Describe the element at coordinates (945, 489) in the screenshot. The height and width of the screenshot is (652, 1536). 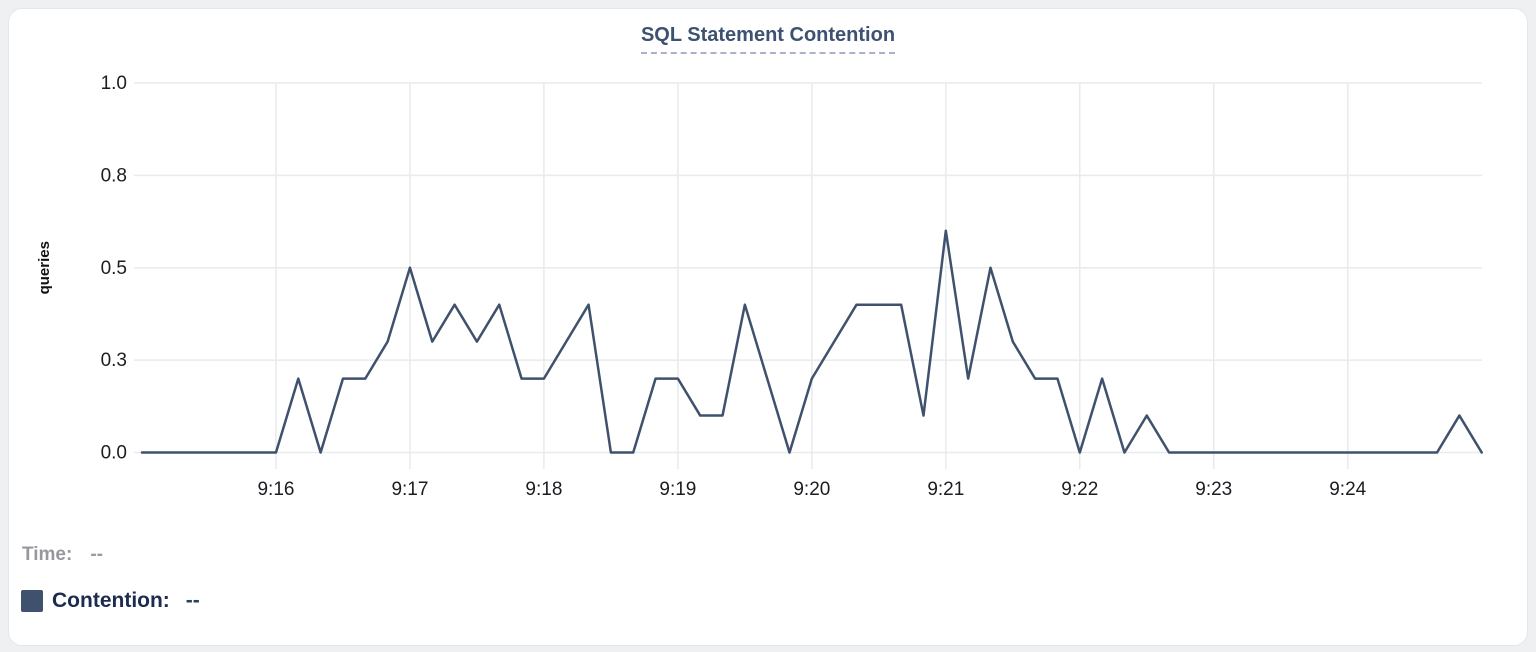
I see `x-tick-label: 9:21` at that location.